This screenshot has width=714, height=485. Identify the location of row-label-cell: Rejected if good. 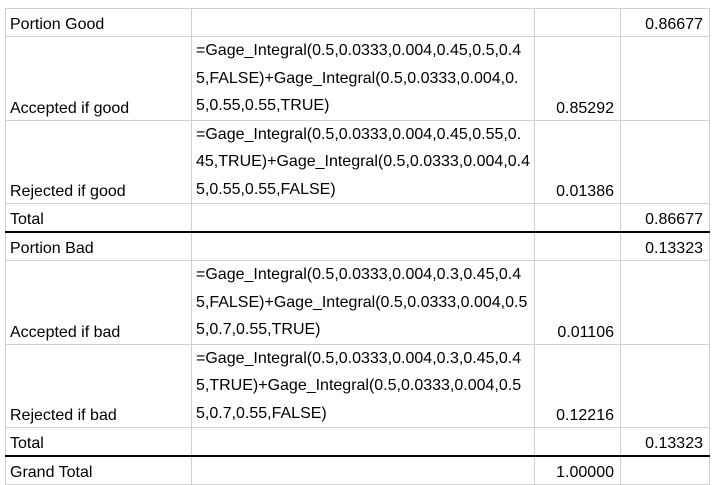
(98, 161).